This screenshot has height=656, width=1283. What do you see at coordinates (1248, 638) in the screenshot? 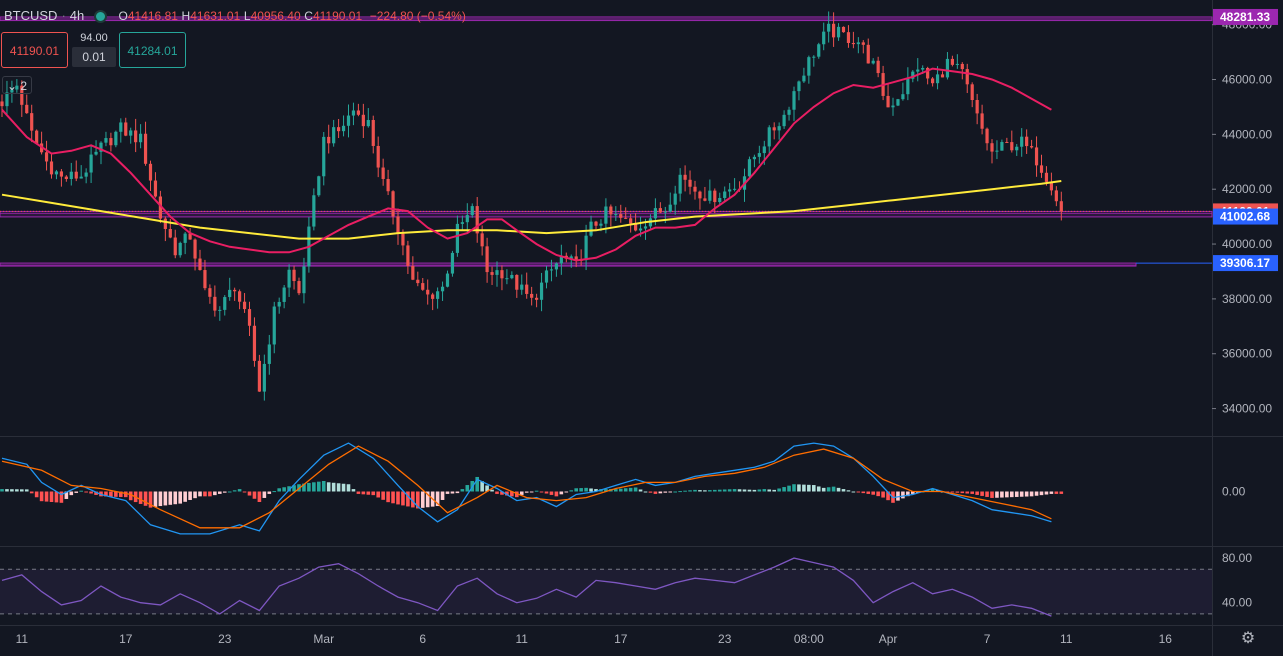
I see `gear-icon: ⚙` at bounding box center [1248, 638].